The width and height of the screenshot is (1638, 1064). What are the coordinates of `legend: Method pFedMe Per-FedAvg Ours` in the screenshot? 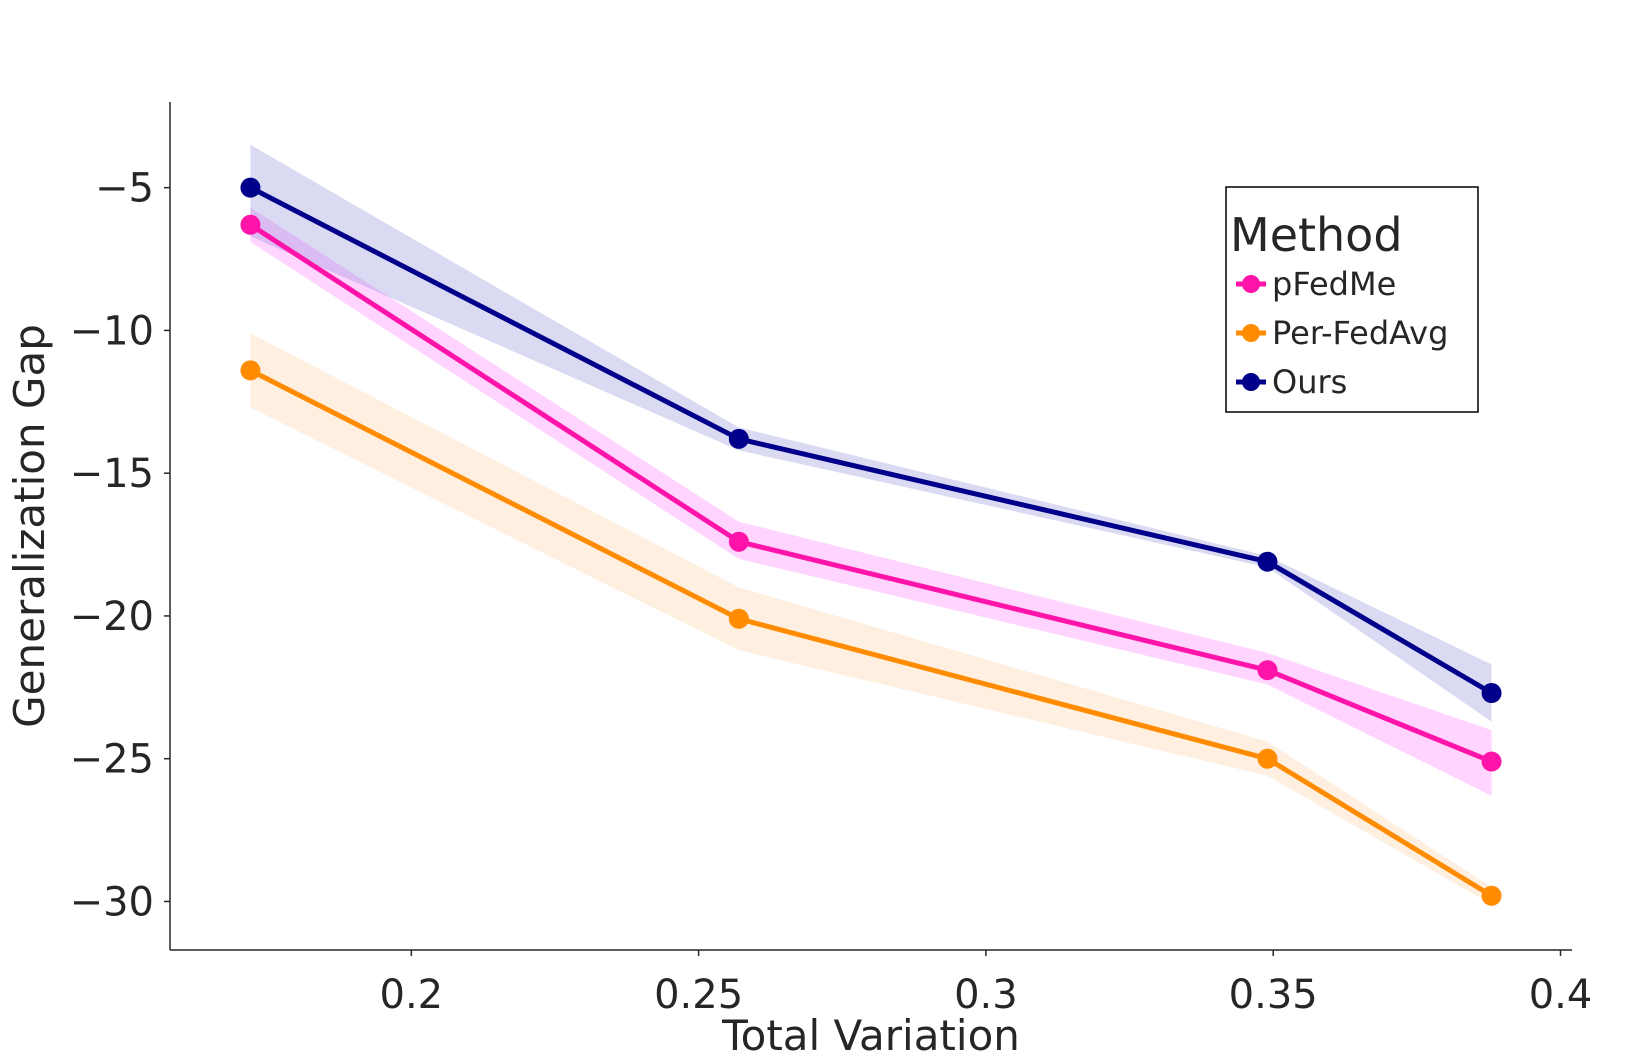 It's located at (1352, 299).